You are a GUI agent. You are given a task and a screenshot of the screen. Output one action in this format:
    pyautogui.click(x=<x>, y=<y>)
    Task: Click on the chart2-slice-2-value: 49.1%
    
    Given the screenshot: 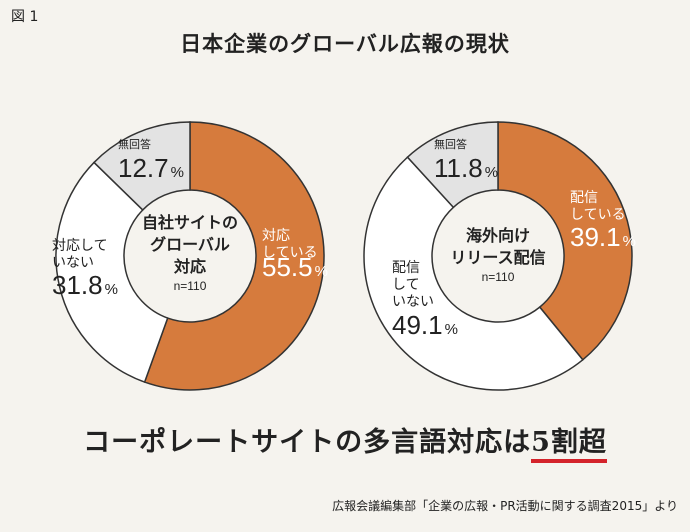 What is the action you would take?
    pyautogui.click(x=425, y=325)
    